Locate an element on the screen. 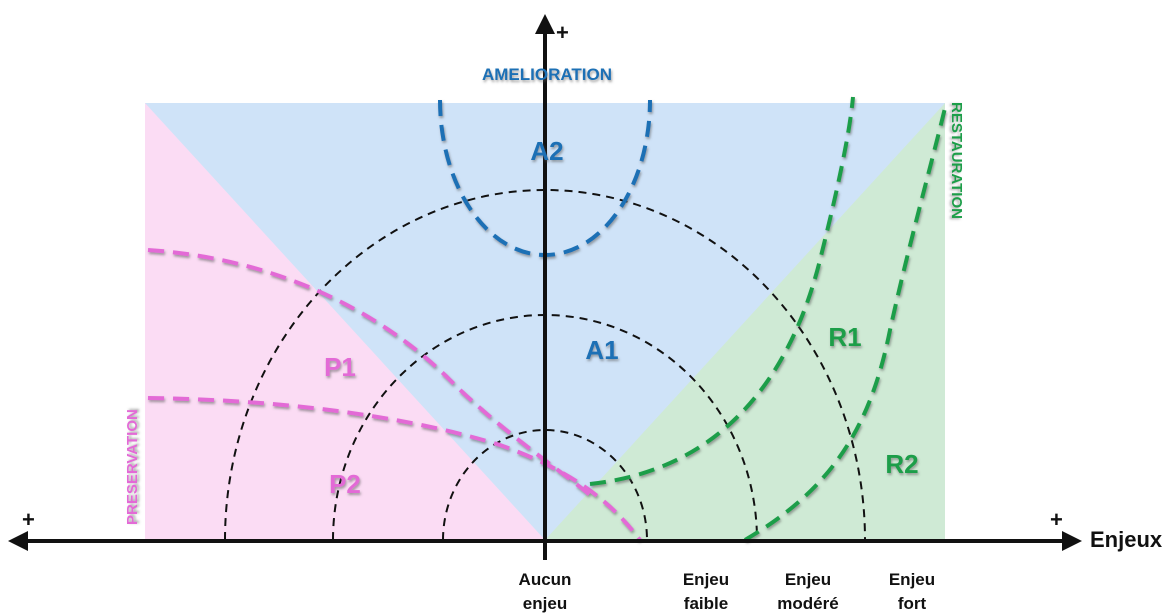  preservation-label: PRESERVATION is located at coordinates (132, 467).